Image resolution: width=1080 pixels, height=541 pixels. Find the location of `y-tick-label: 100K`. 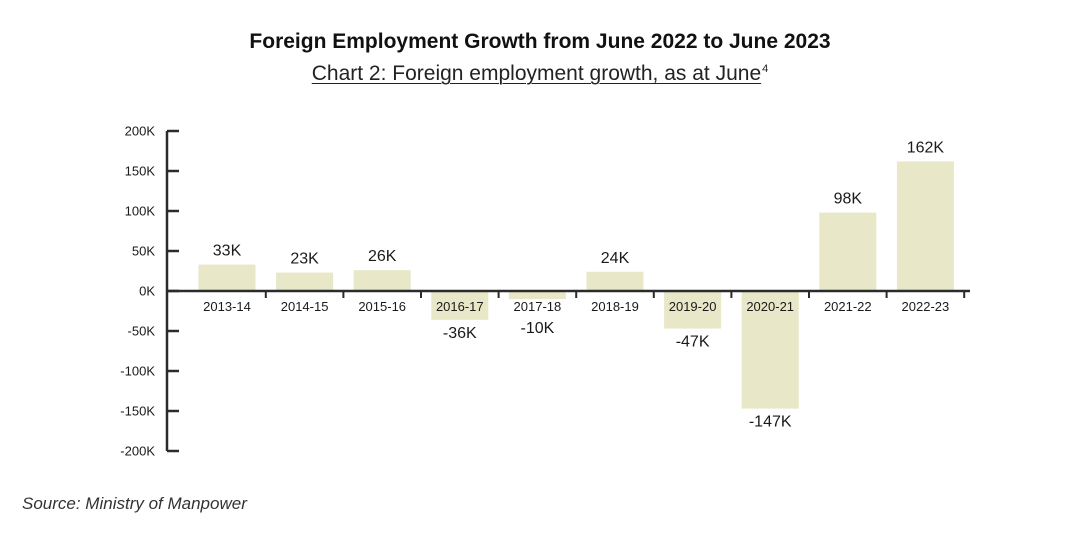

y-tick-label: 100K is located at coordinates (140, 211).